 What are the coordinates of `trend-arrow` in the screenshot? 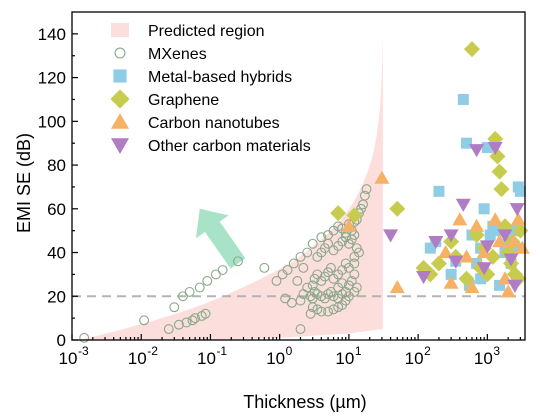 It's located at (220, 238).